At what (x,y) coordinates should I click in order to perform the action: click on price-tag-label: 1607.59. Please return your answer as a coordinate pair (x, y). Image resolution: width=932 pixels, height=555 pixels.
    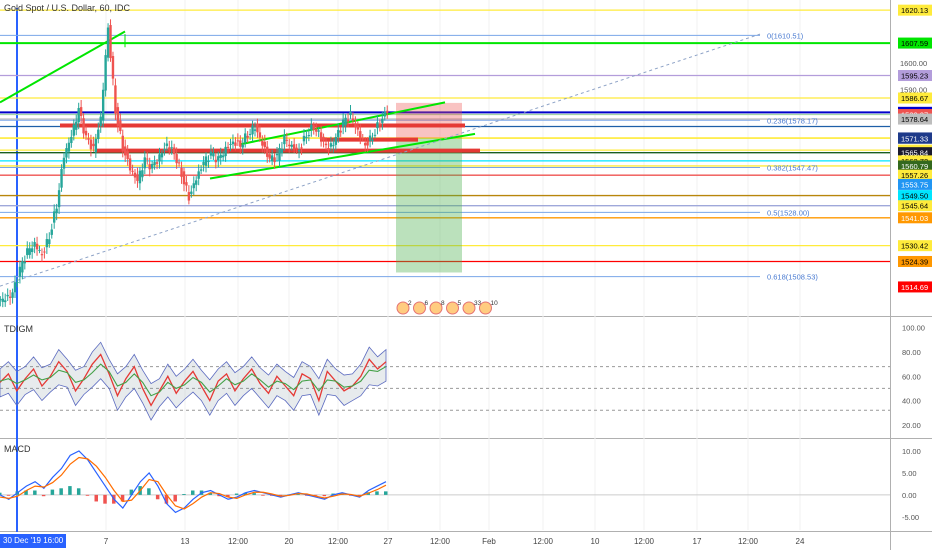
    Looking at the image, I should click on (914, 43).